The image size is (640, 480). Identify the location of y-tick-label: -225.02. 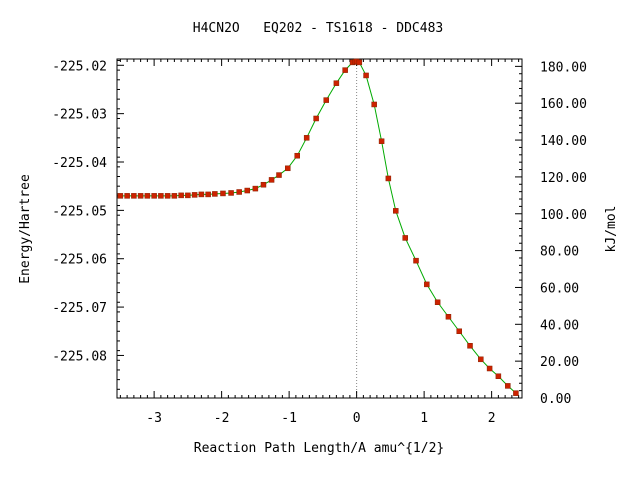
(79, 66).